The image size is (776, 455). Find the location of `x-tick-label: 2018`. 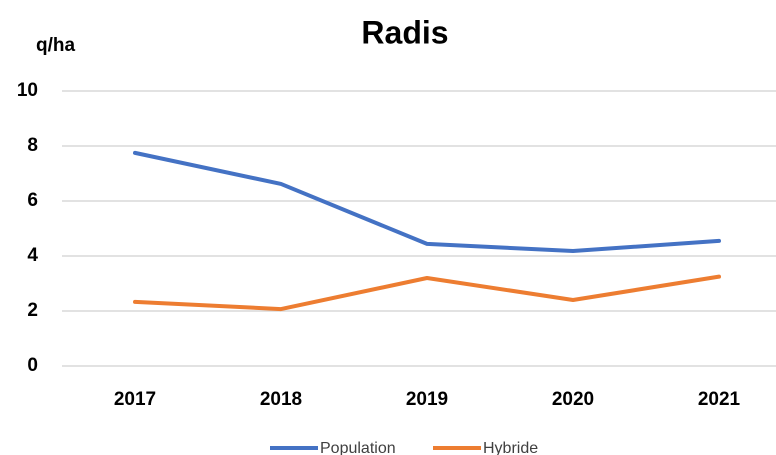

x-tick-label: 2018 is located at coordinates (281, 399).